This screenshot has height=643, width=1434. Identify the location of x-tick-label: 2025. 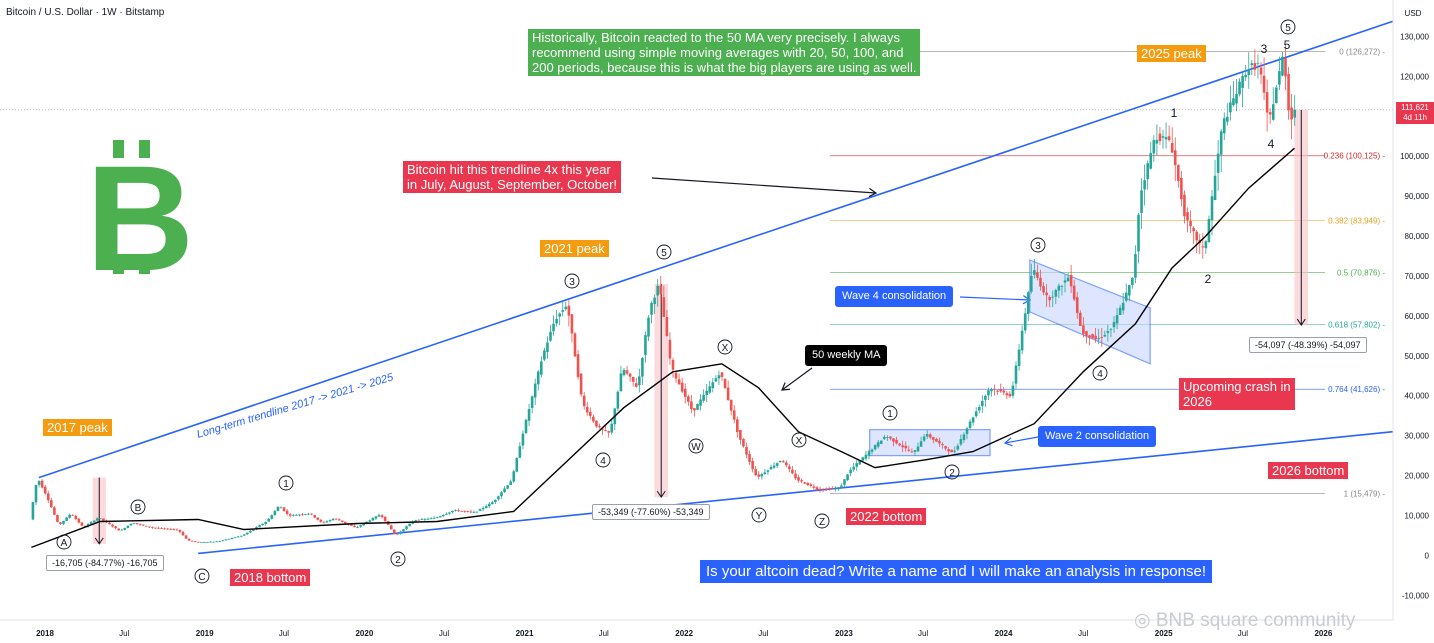
(1164, 633).